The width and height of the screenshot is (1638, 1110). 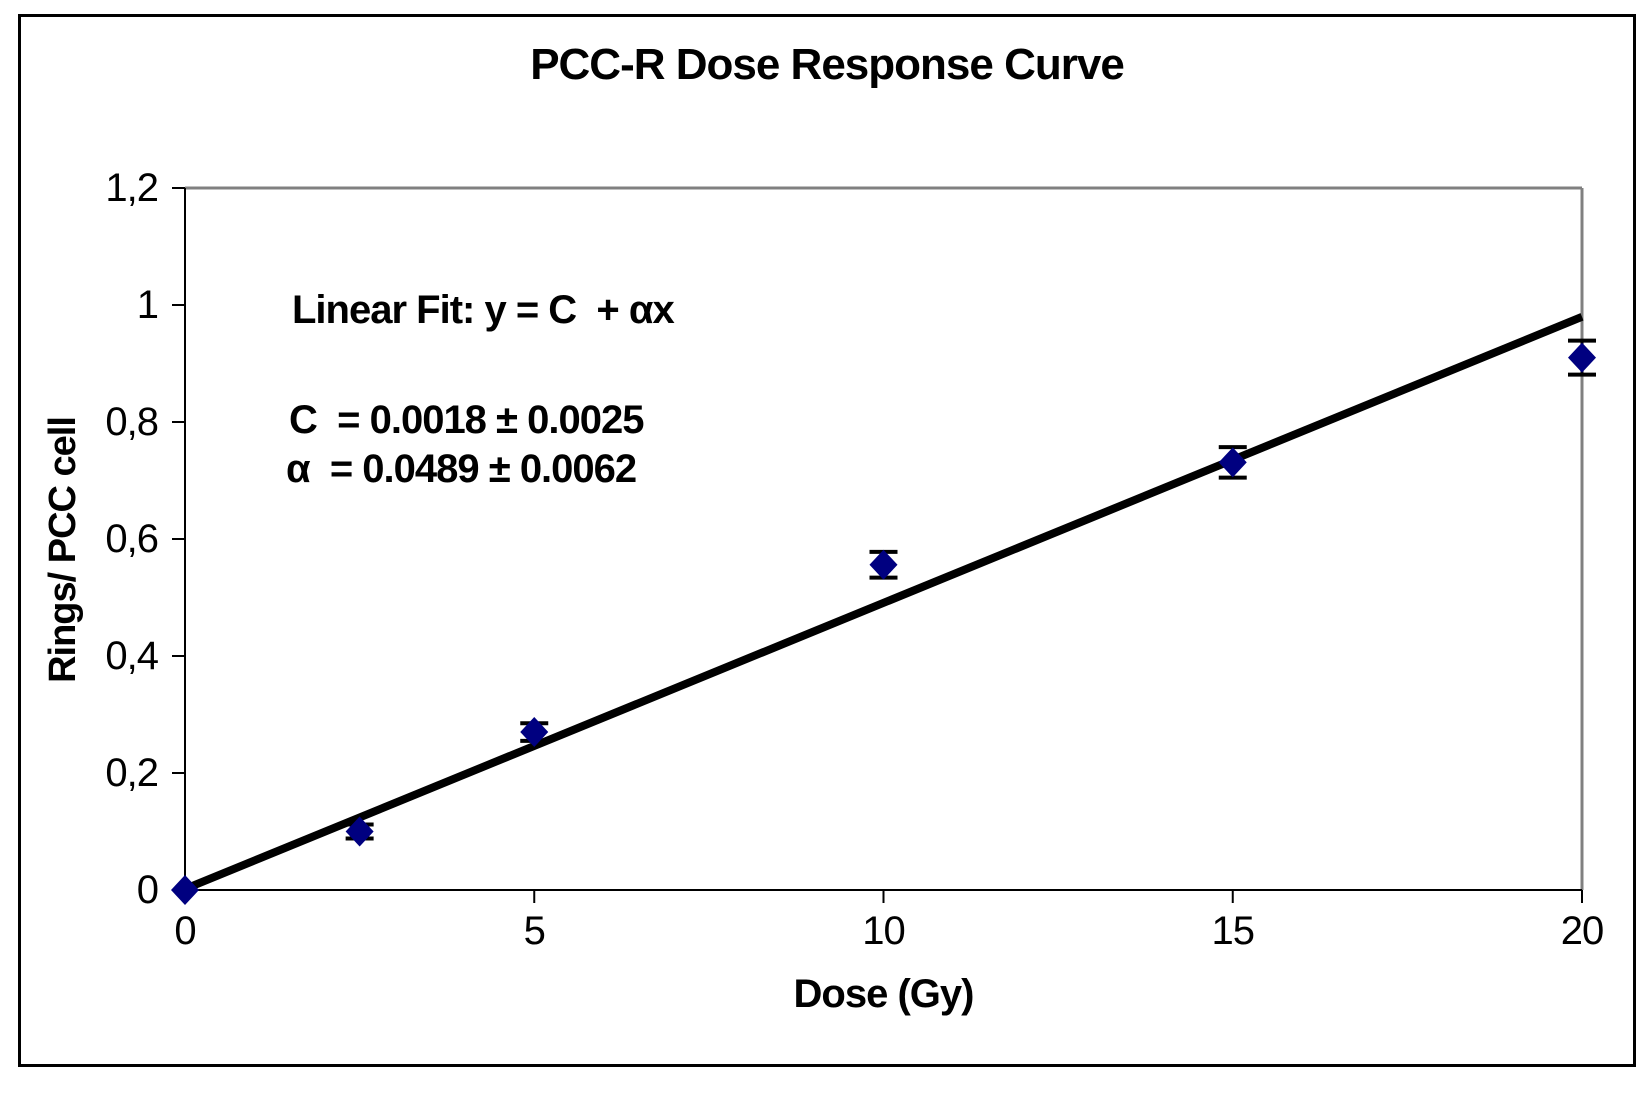 I want to click on y-tick-label: 0, so click(x=147, y=890).